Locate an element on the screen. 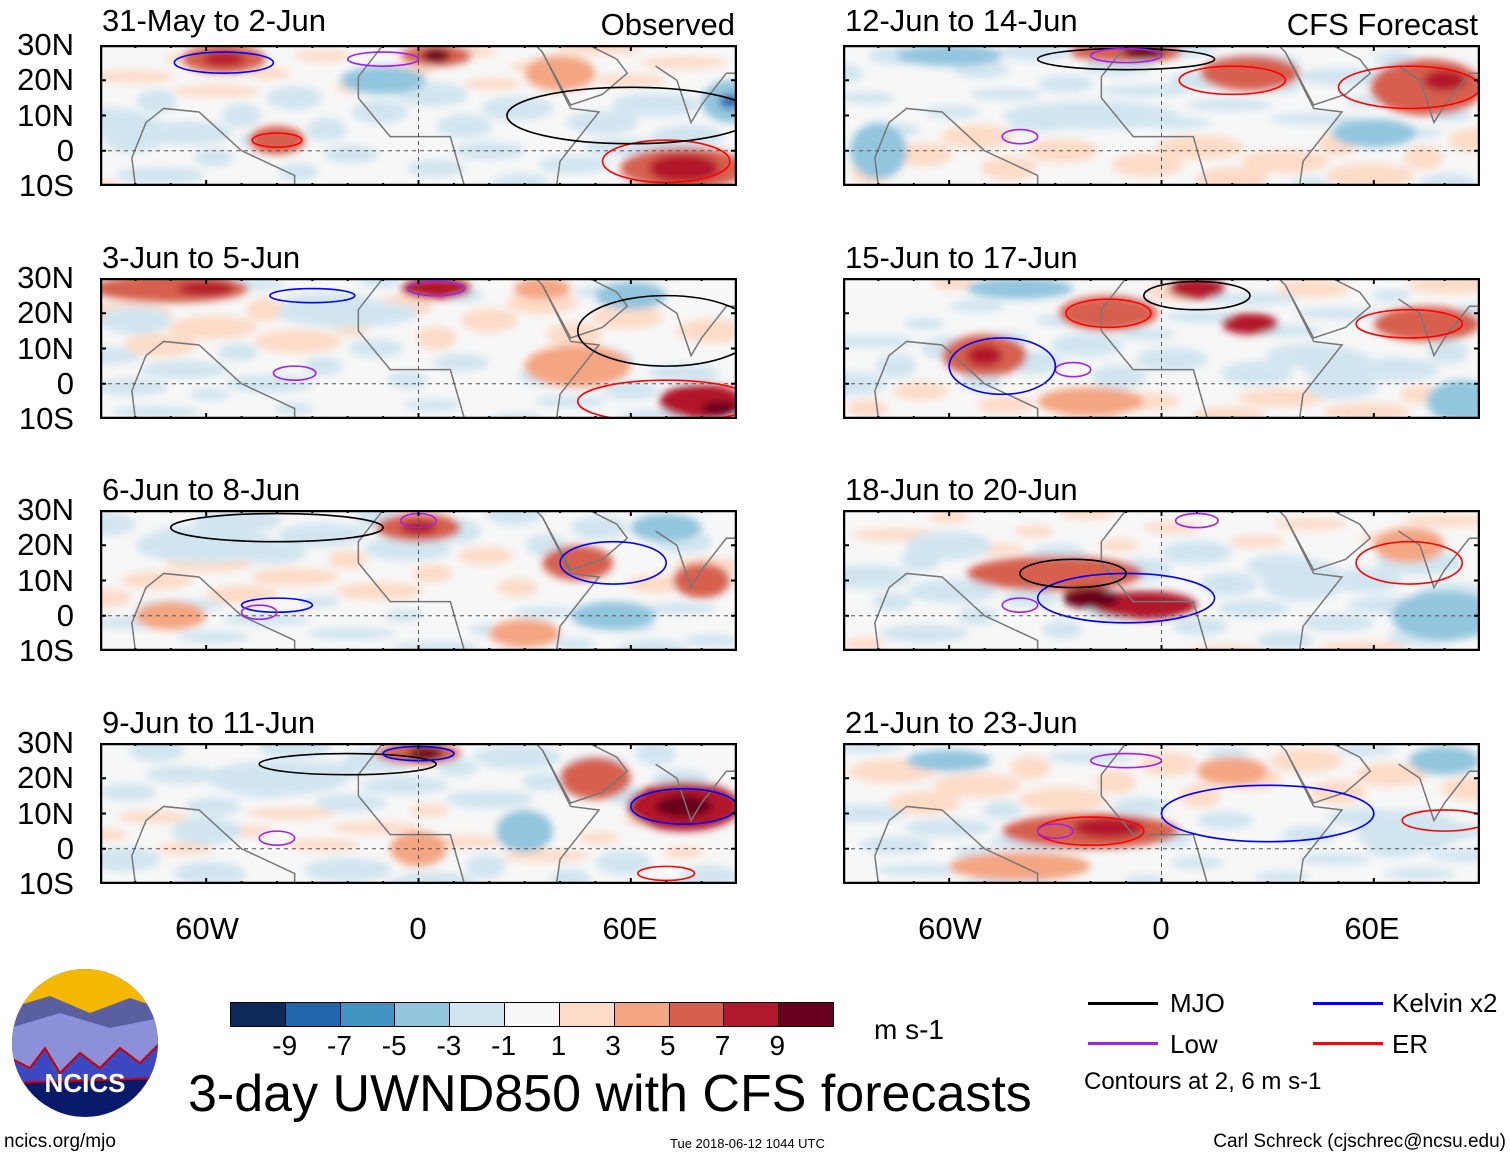 This screenshot has height=1158, width=1510. legend-line-er is located at coordinates (1348, 1043).